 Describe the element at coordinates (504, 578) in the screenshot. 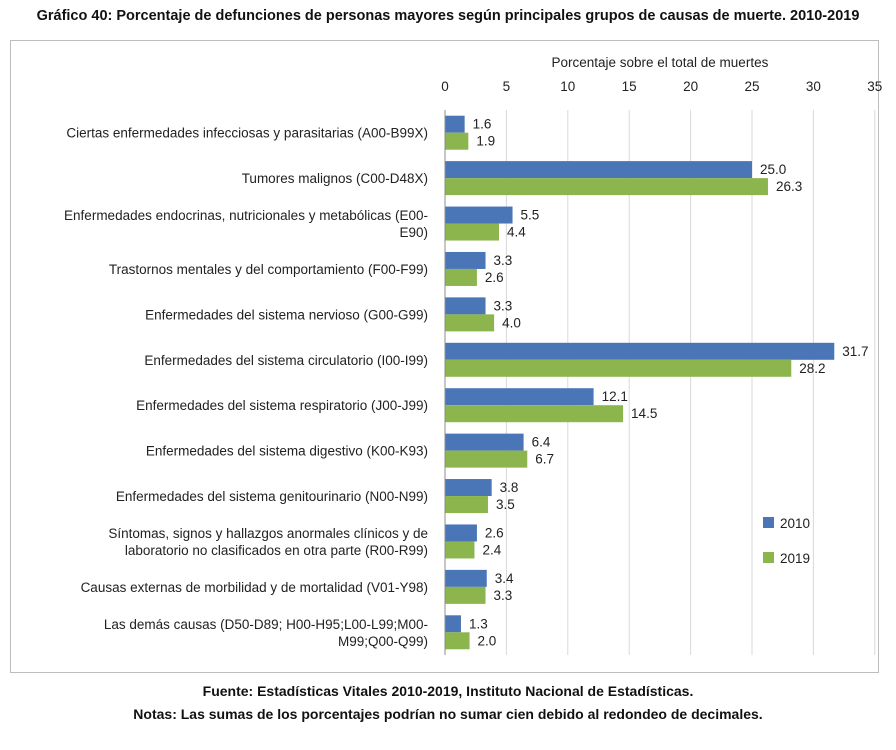

I see `data-label-2010: 3.4` at that location.